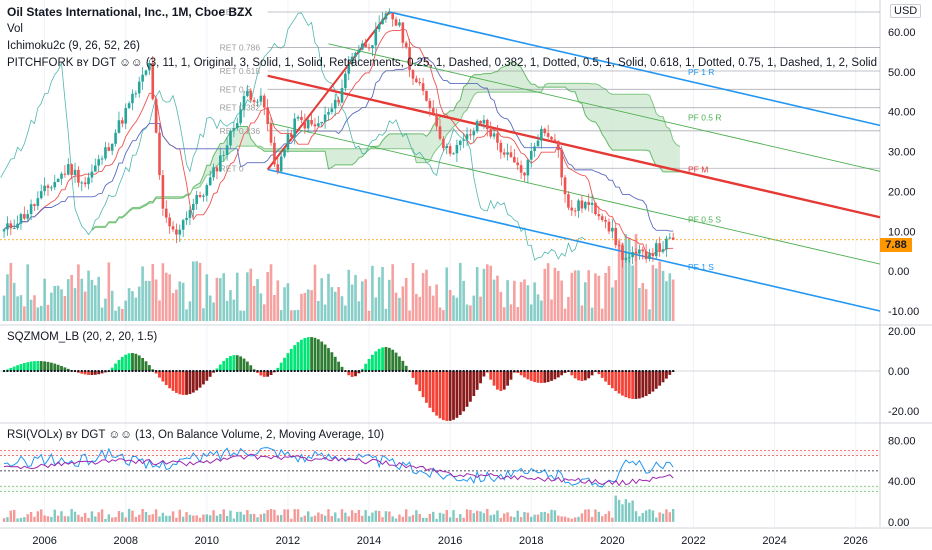  What do you see at coordinates (902, 232) in the screenshot?
I see `price-tick-label: 10.00` at bounding box center [902, 232].